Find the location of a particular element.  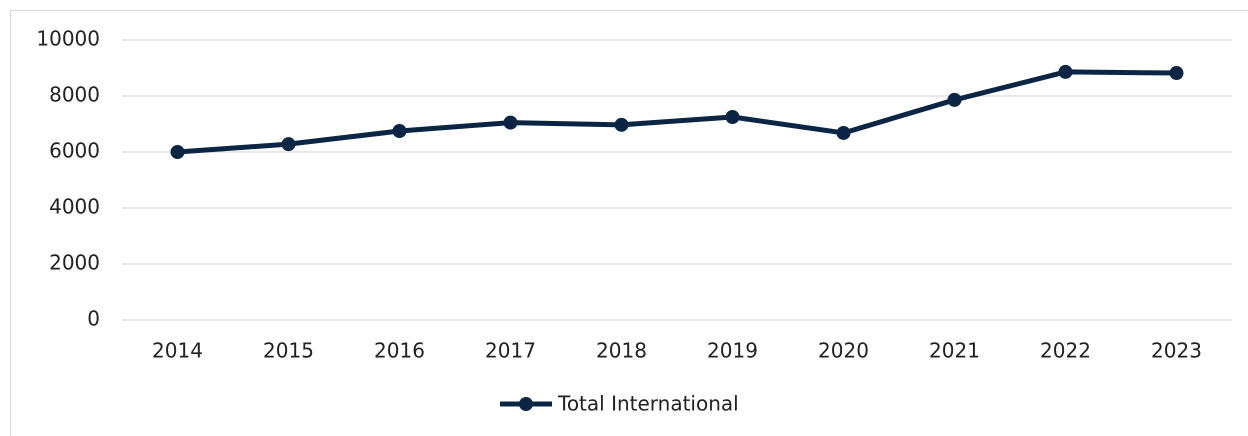

x-tick-label: 2016 is located at coordinates (399, 351).